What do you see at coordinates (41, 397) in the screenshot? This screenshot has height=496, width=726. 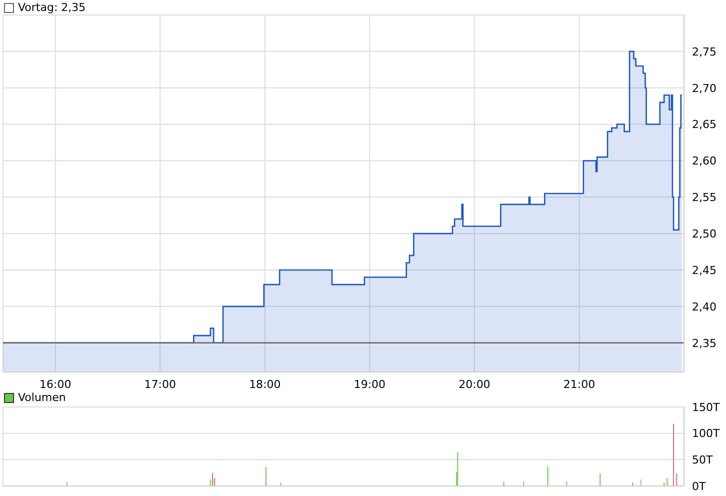 I see `legend-label: Volumen` at bounding box center [41, 397].